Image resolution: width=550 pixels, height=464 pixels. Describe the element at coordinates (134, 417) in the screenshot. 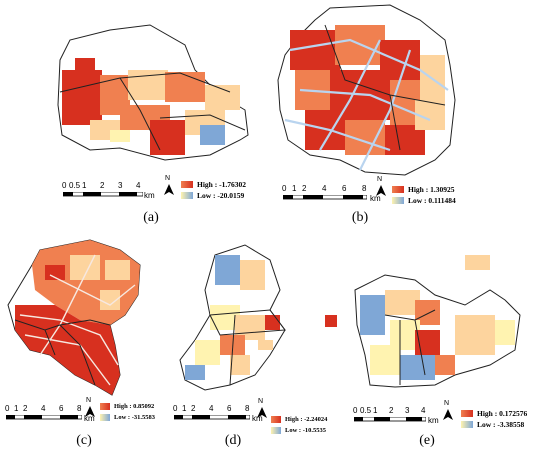

I see `legend-low-label: Low : -31.5583` at that location.